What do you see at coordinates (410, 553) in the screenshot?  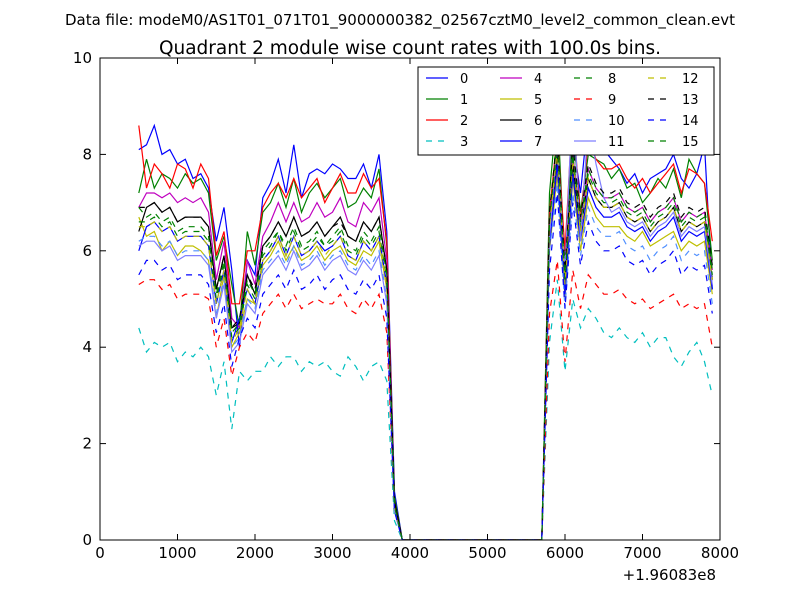 I see `x-tick-label: 4000` at bounding box center [410, 553].